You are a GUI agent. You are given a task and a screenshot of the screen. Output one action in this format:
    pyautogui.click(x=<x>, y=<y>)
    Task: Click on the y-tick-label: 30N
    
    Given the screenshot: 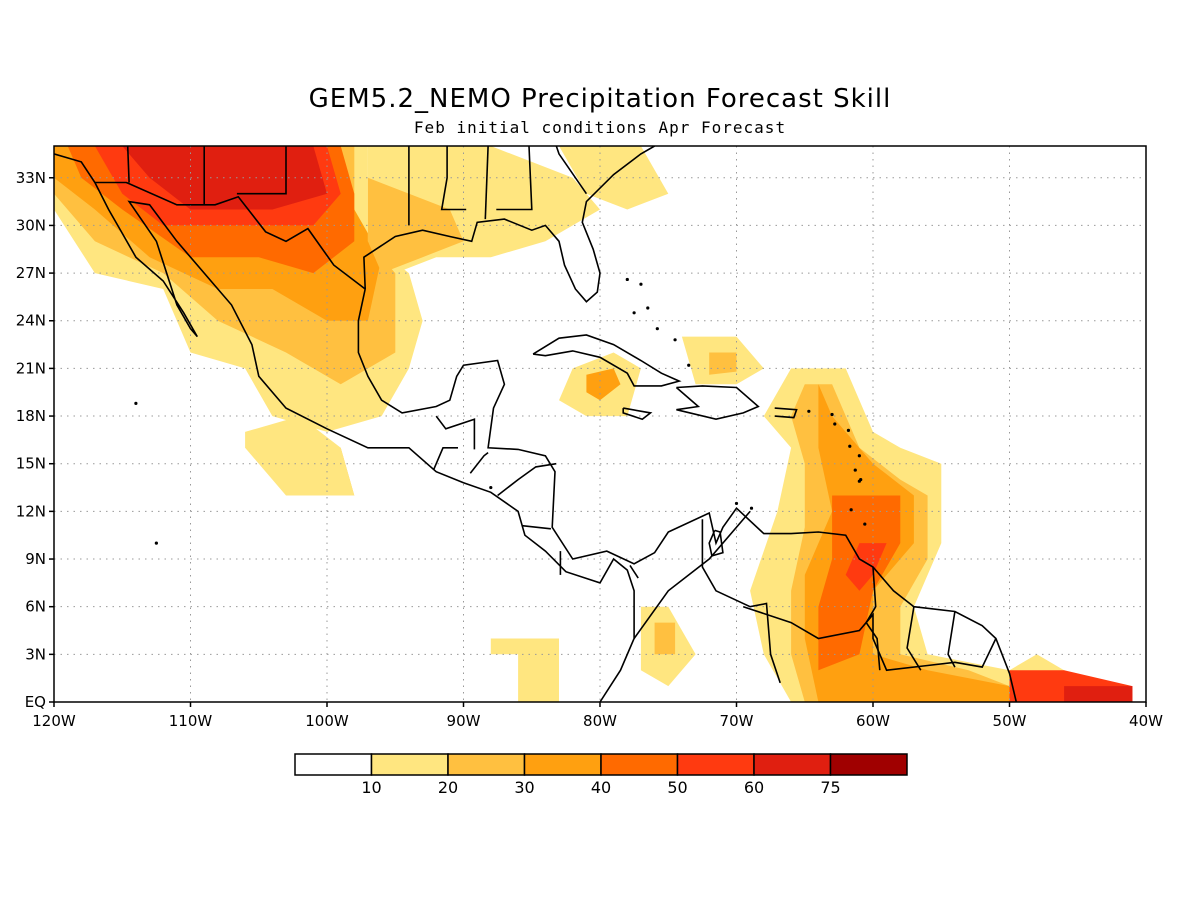 What is the action you would take?
    pyautogui.click(x=31, y=225)
    